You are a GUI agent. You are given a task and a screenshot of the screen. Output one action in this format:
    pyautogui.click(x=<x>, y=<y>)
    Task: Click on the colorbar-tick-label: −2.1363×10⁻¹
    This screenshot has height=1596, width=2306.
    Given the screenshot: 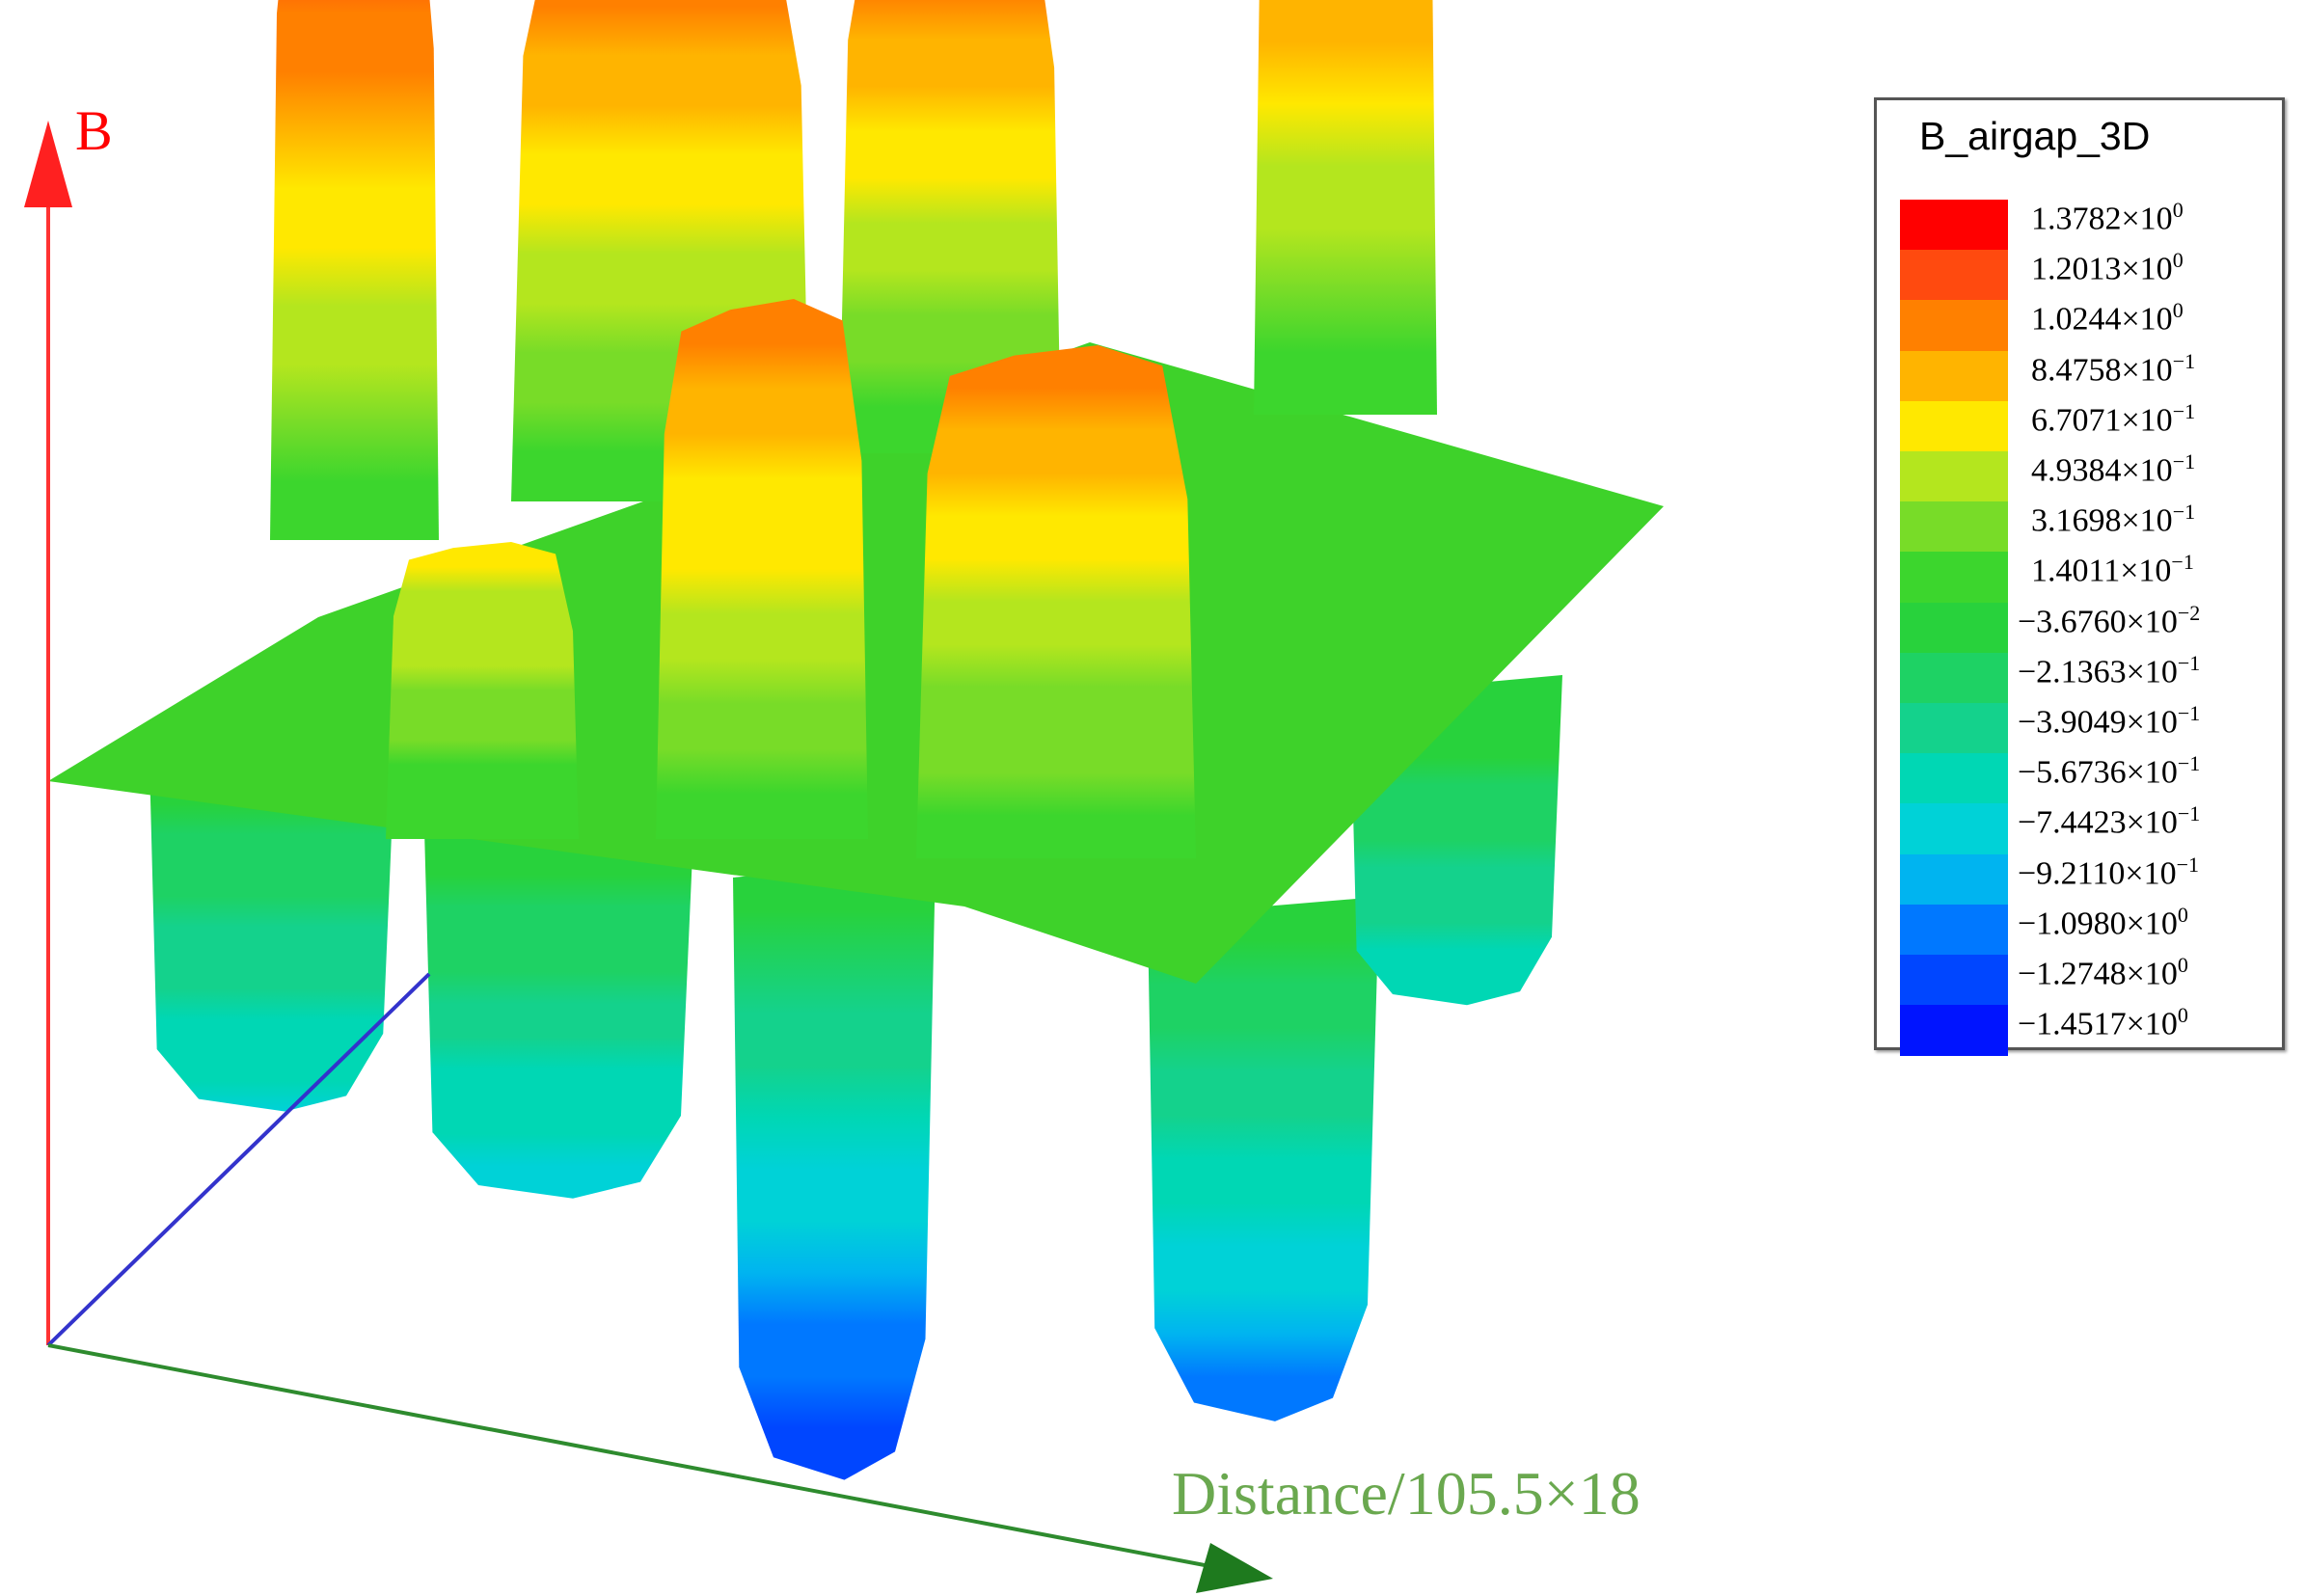 What is the action you would take?
    pyautogui.click(x=2109, y=670)
    